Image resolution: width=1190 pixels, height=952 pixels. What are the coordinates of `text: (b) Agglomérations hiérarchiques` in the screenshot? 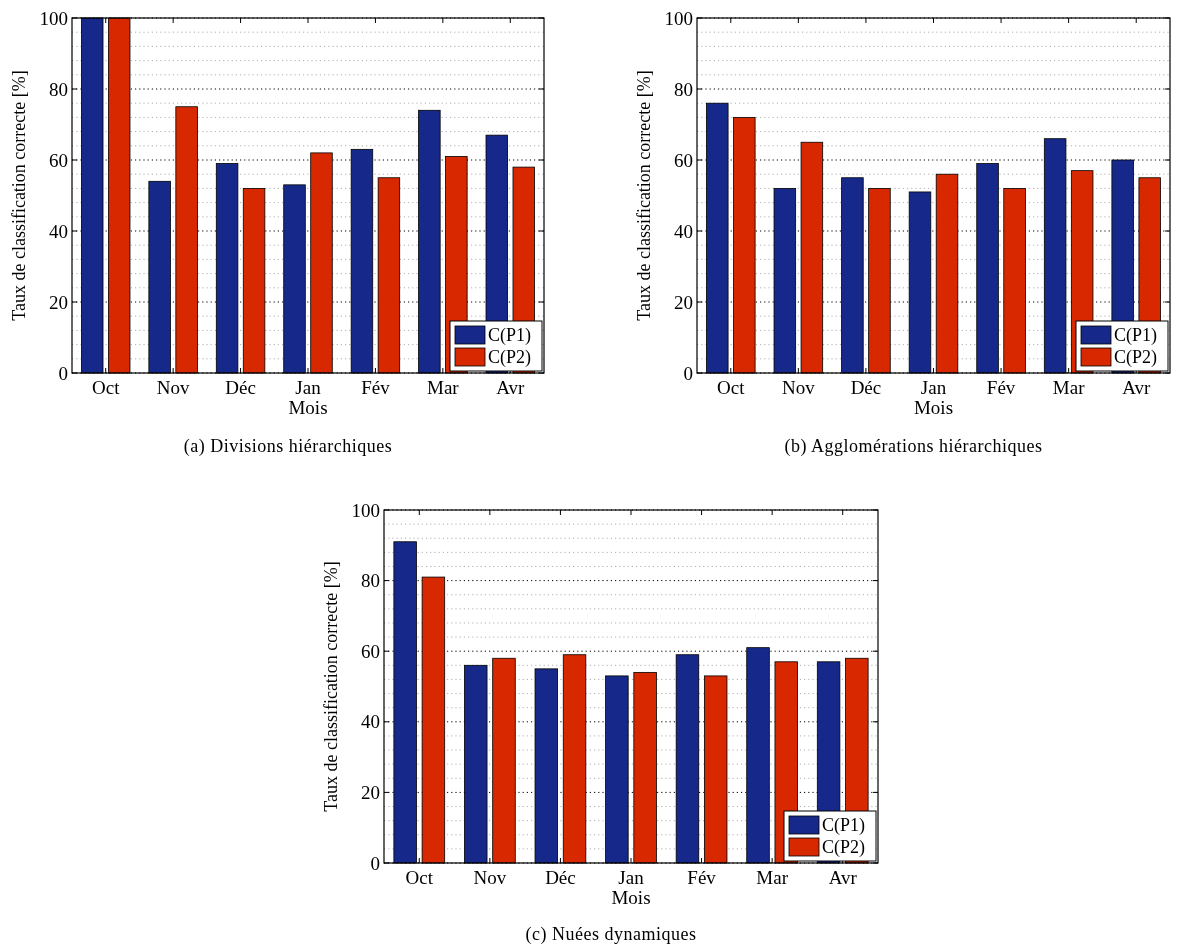 It's located at (913, 446).